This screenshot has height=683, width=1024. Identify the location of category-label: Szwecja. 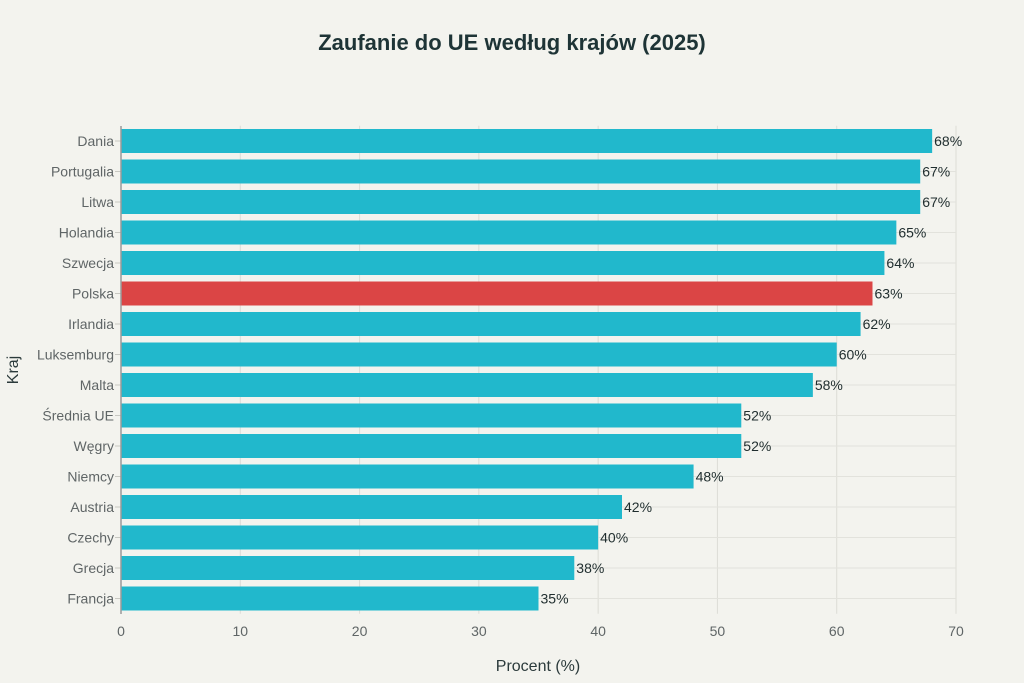
(88, 263).